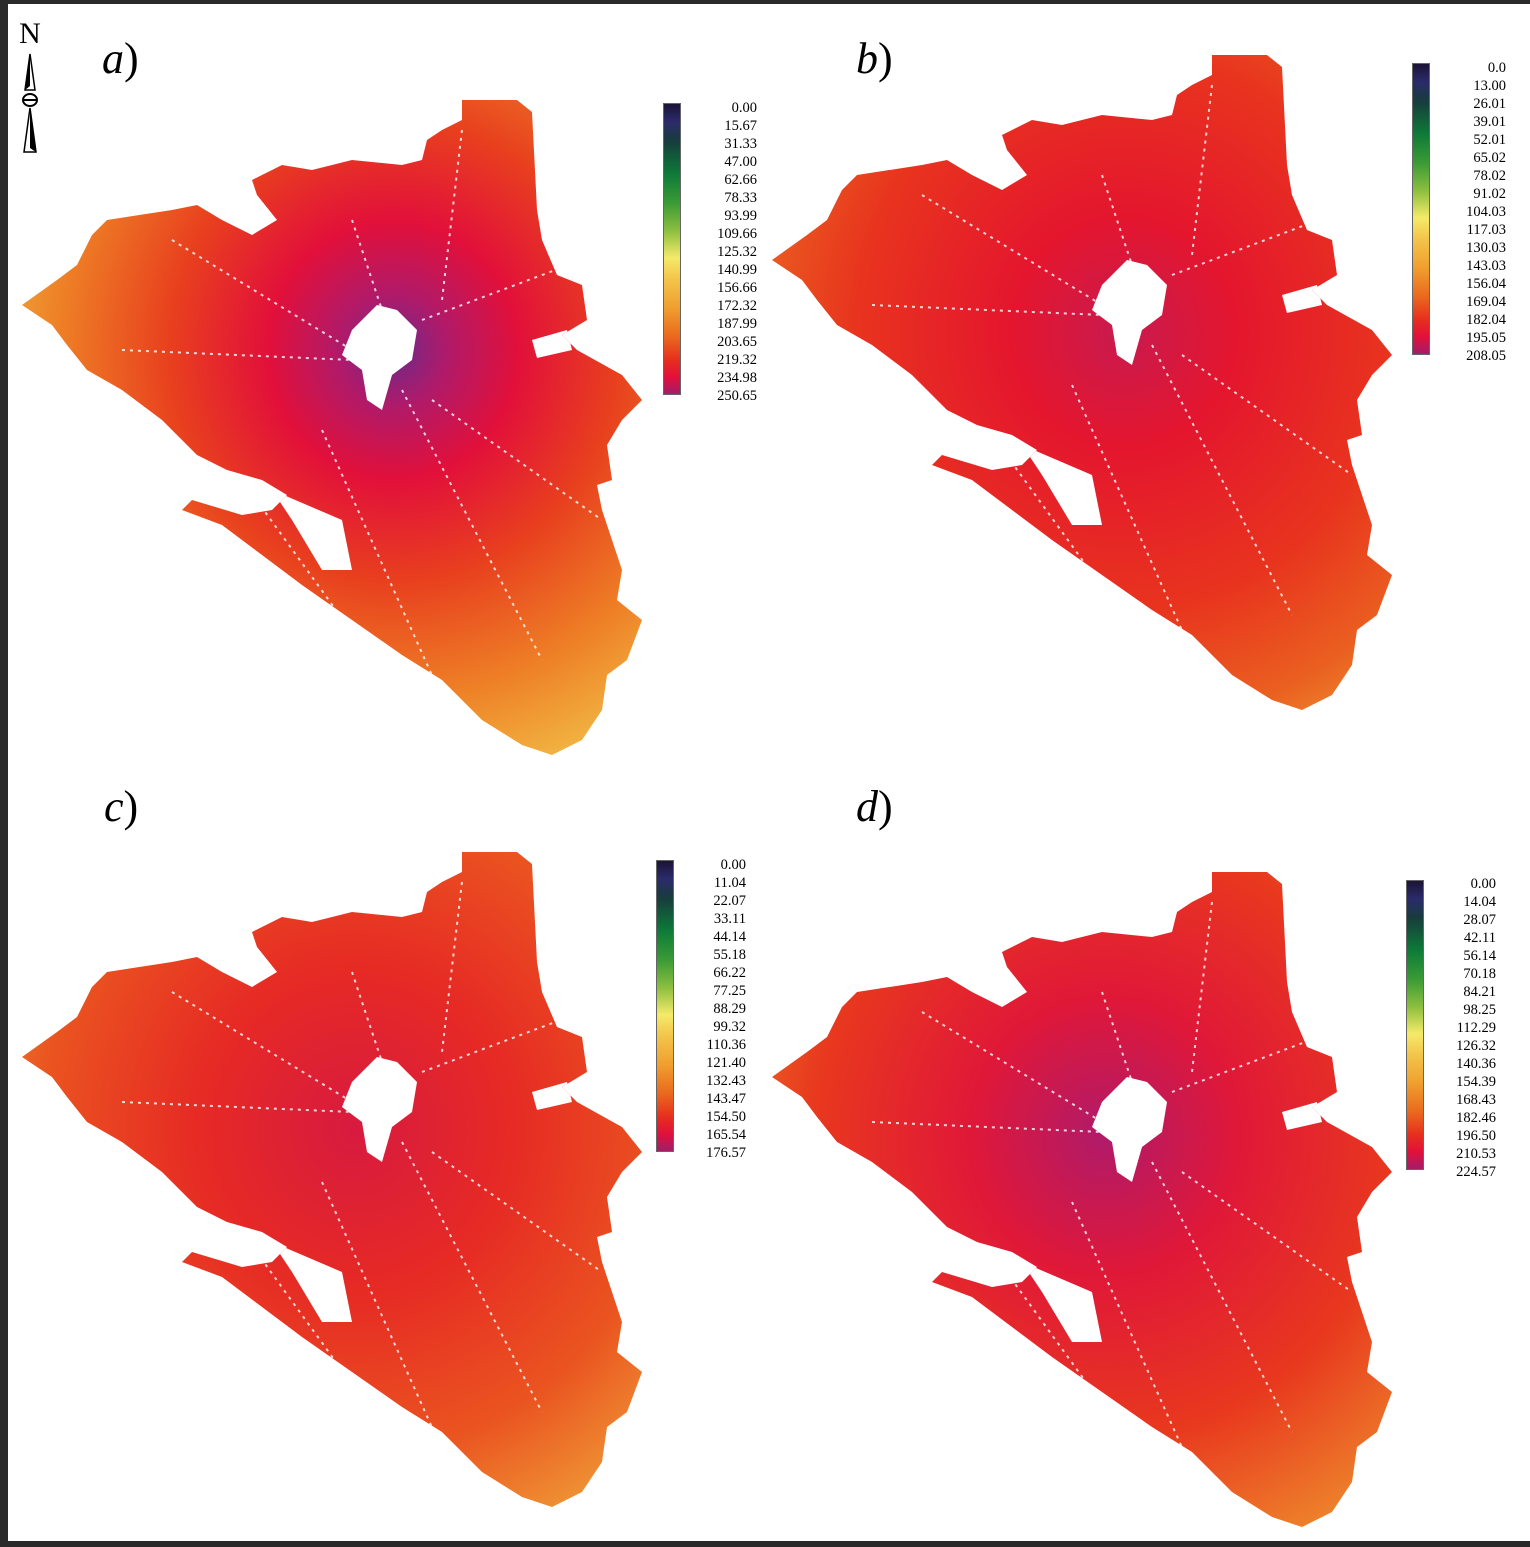 Image resolution: width=1530 pixels, height=1547 pixels. Describe the element at coordinates (1489, 86) in the screenshot. I see `legend-b-tick: 13.00` at that location.